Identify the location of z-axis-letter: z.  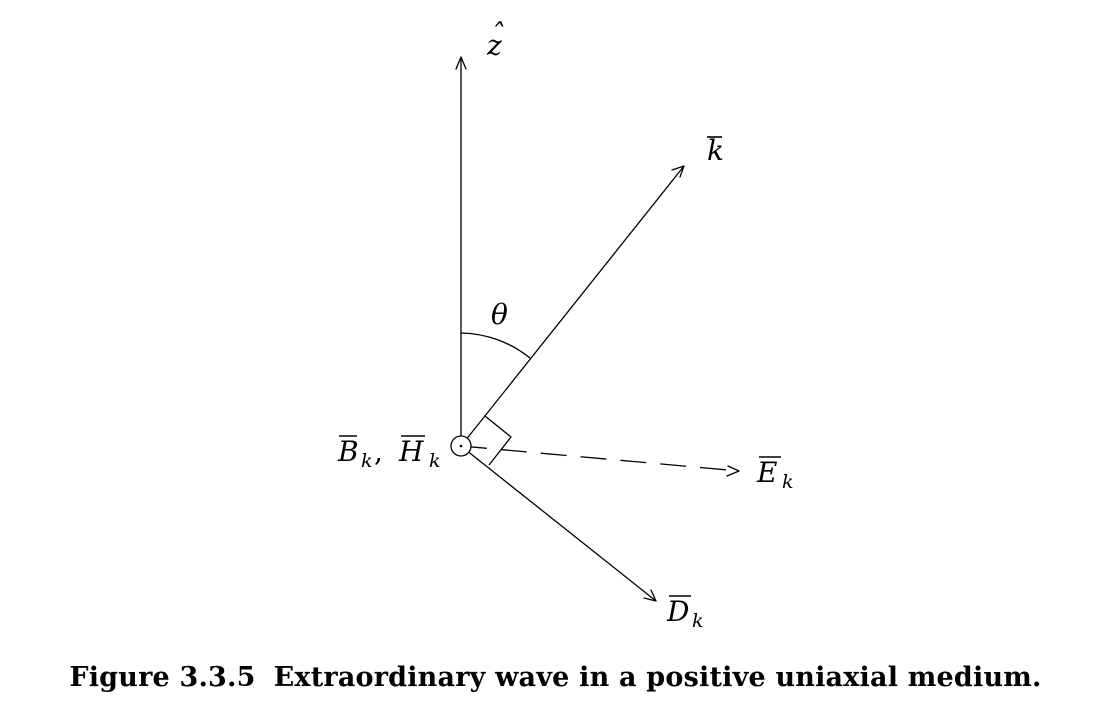
(494, 45).